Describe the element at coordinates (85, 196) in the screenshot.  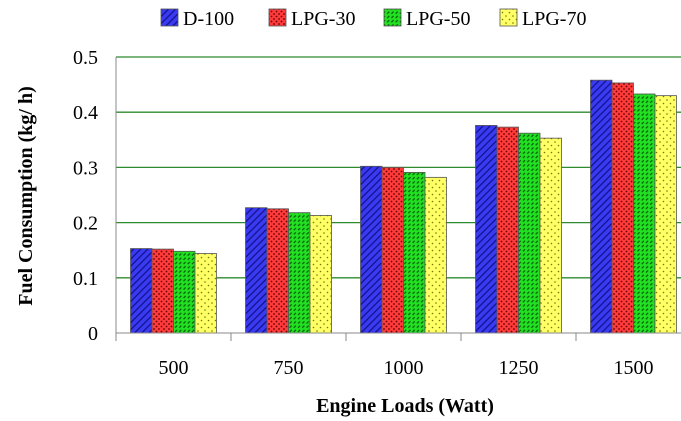
I see `y-tick-labels: 0 0.1 0.2 0.3 0.4 0.5` at that location.